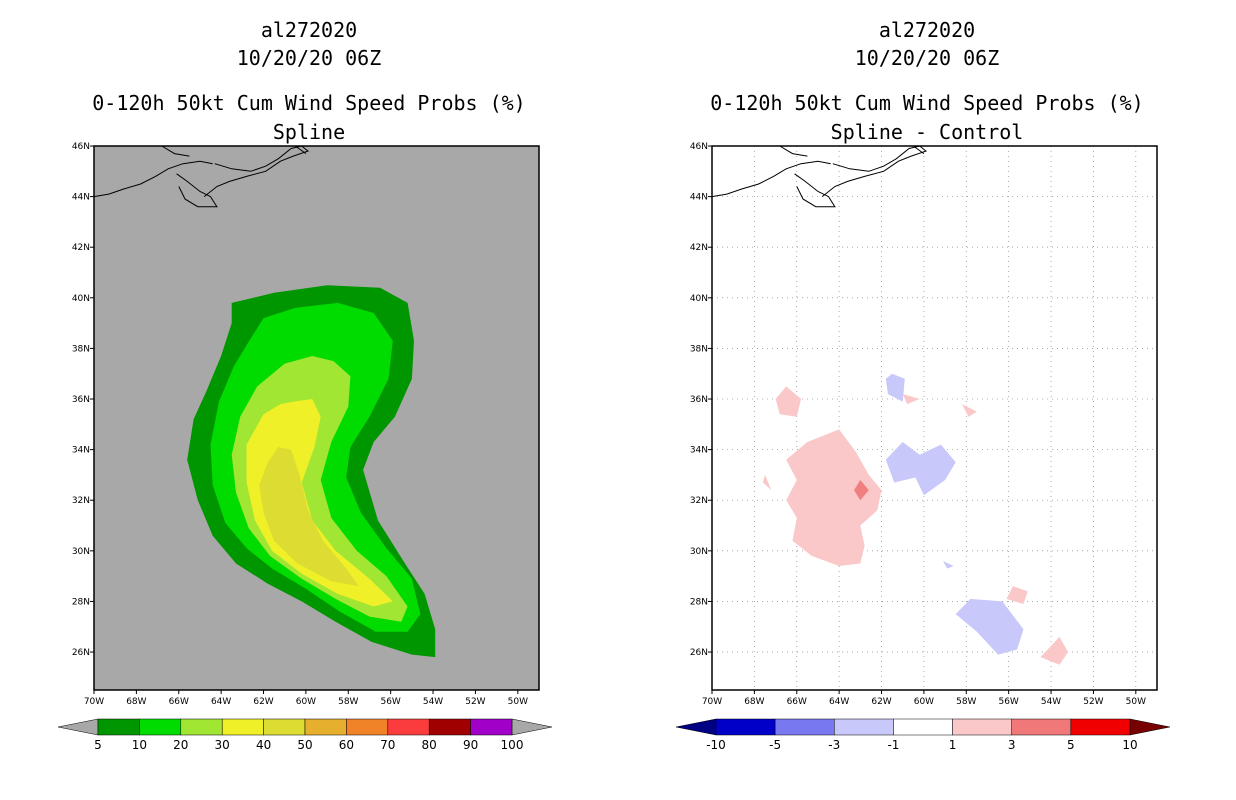  I want to click on colorbar-label: -5, so click(775, 745).